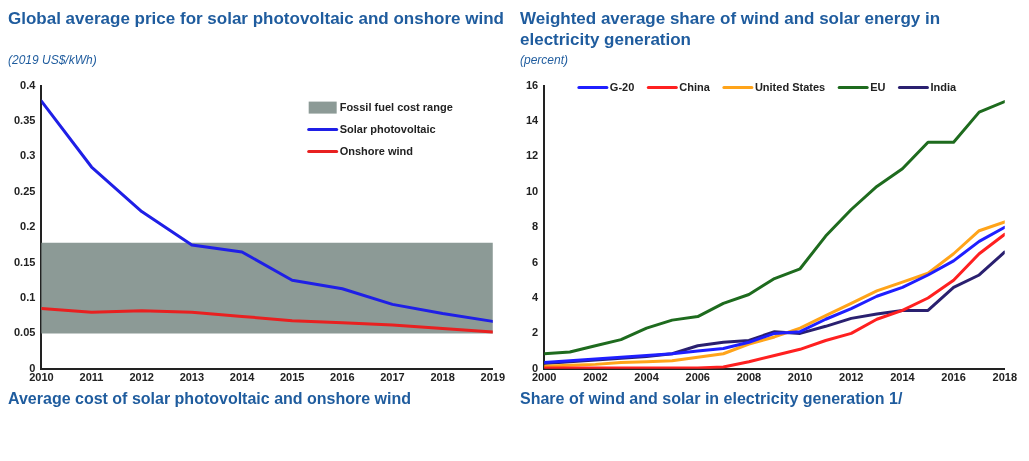 The width and height of the screenshot is (1029, 461). What do you see at coordinates (392, 377) in the screenshot?
I see `x-tick-label: 2017` at bounding box center [392, 377].